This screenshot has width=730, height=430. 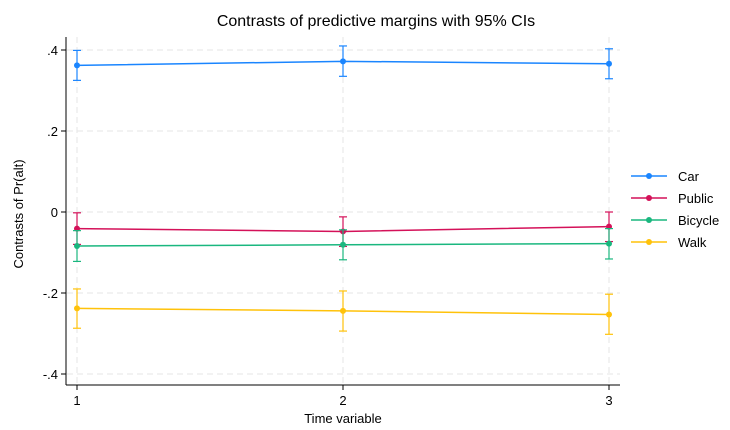 I want to click on y-tick-label: .4, so click(x=52, y=50).